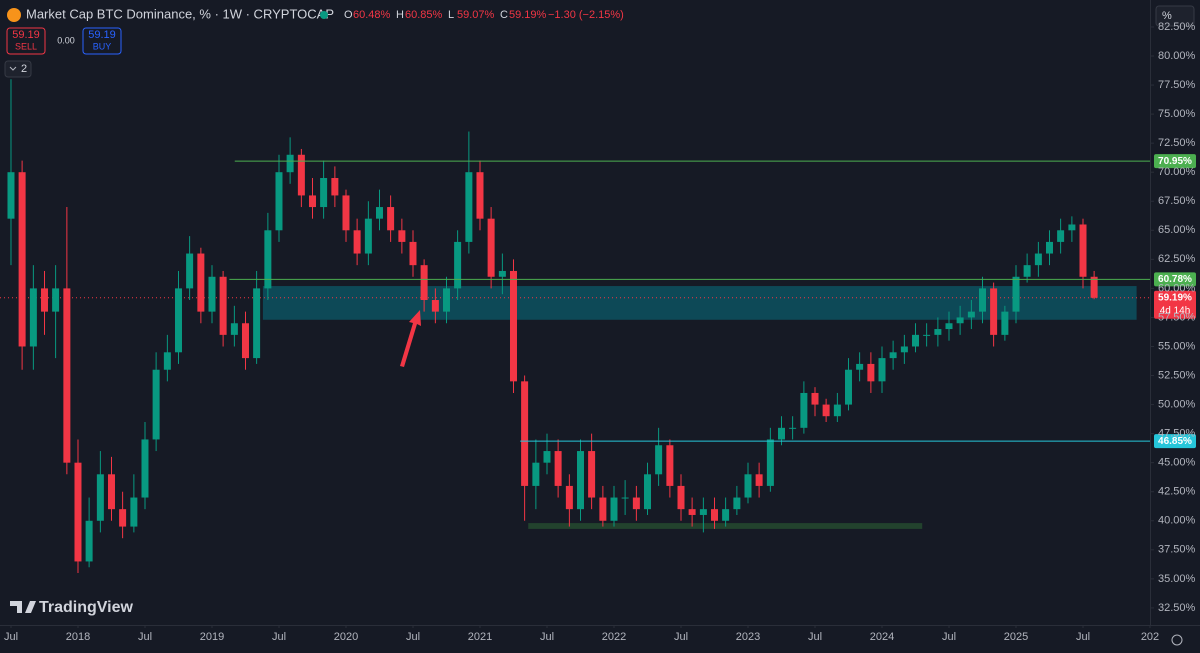 Image resolution: width=1200 pixels, height=653 pixels. What do you see at coordinates (1177, 56) in the screenshot?
I see `y-tick-label: 80.00%` at bounding box center [1177, 56].